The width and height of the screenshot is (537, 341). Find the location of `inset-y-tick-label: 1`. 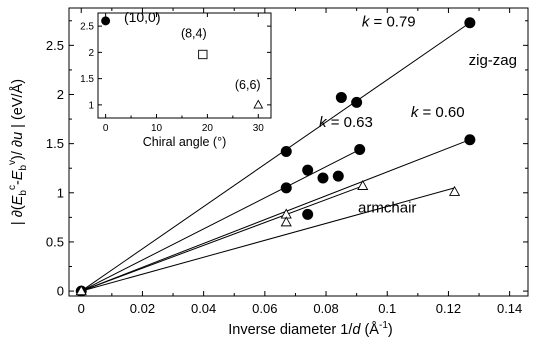

inset-y-tick-label: 1 is located at coordinates (91, 105).